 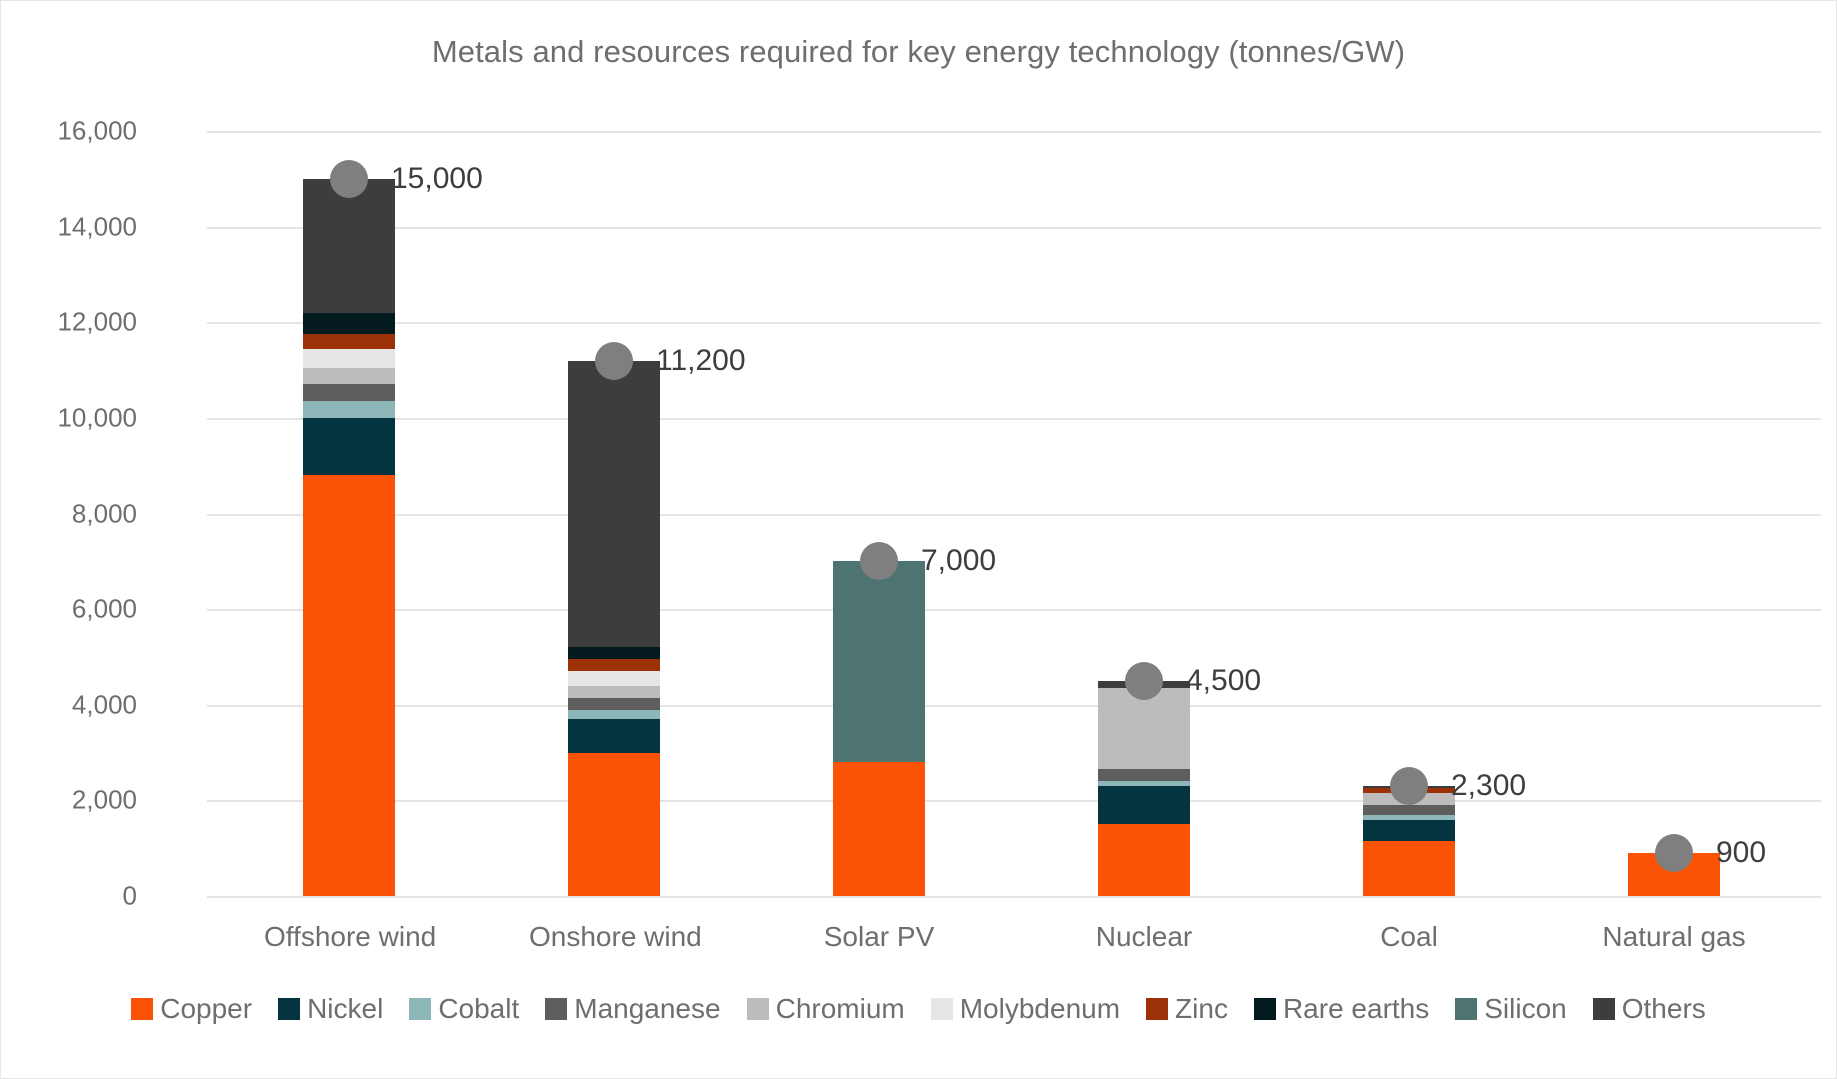 I want to click on x-axis-category-label: Offshore wind, so click(x=350, y=936).